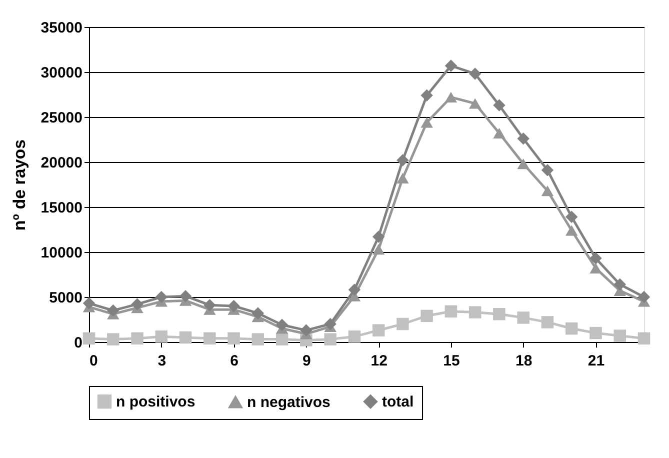 The image size is (669, 458). What do you see at coordinates (596, 361) in the screenshot?
I see `x-tick-label: 21` at bounding box center [596, 361].